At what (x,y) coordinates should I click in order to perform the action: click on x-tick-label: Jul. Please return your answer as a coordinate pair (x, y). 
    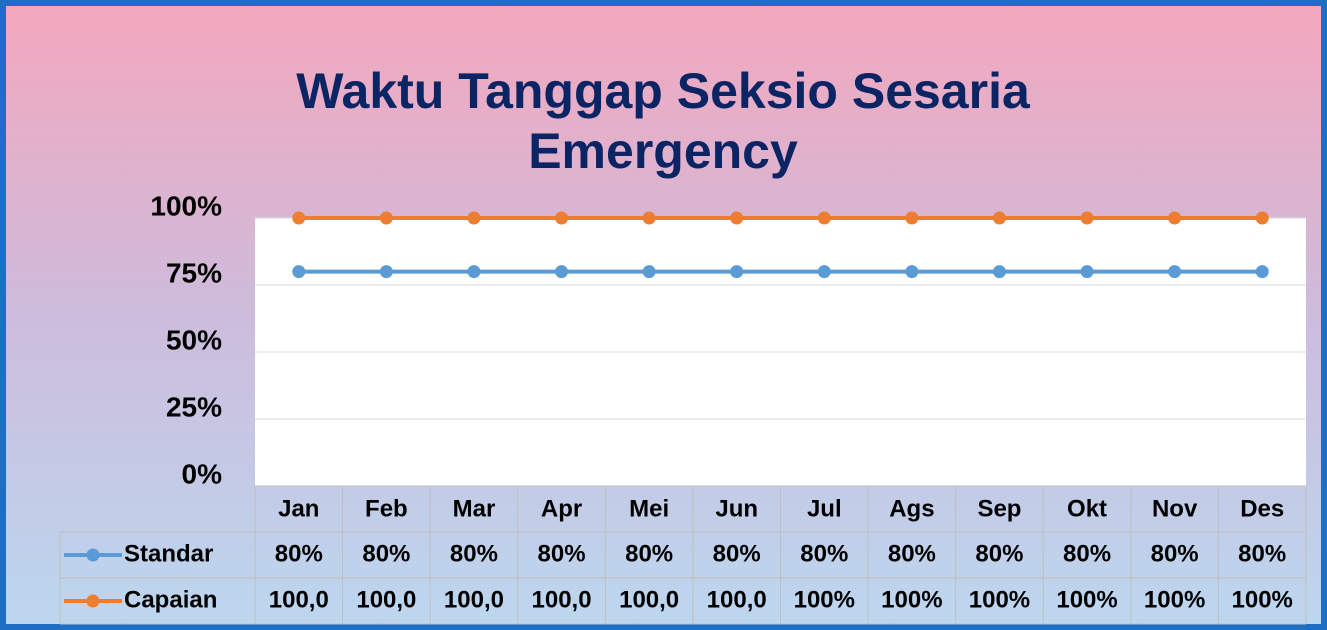
    Looking at the image, I should click on (824, 508).